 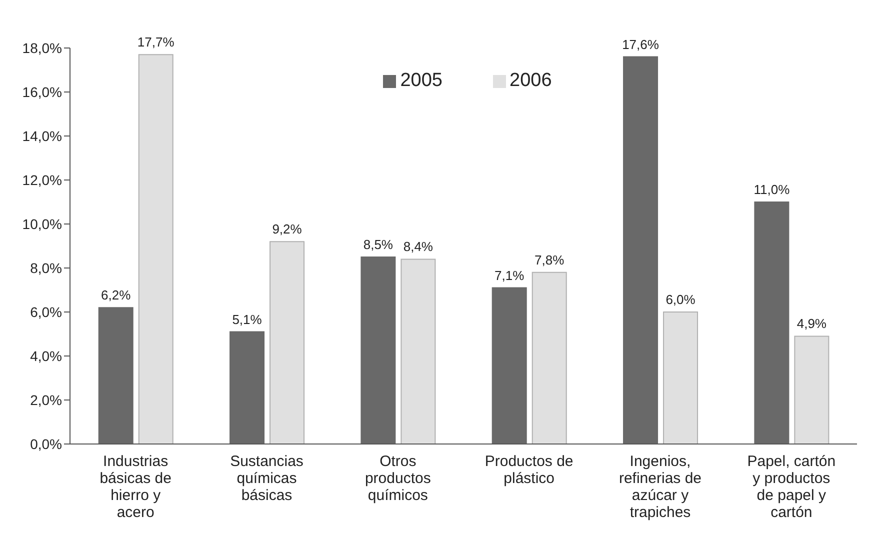 What do you see at coordinates (681, 299) in the screenshot?
I see `data-label: 6,0%` at bounding box center [681, 299].